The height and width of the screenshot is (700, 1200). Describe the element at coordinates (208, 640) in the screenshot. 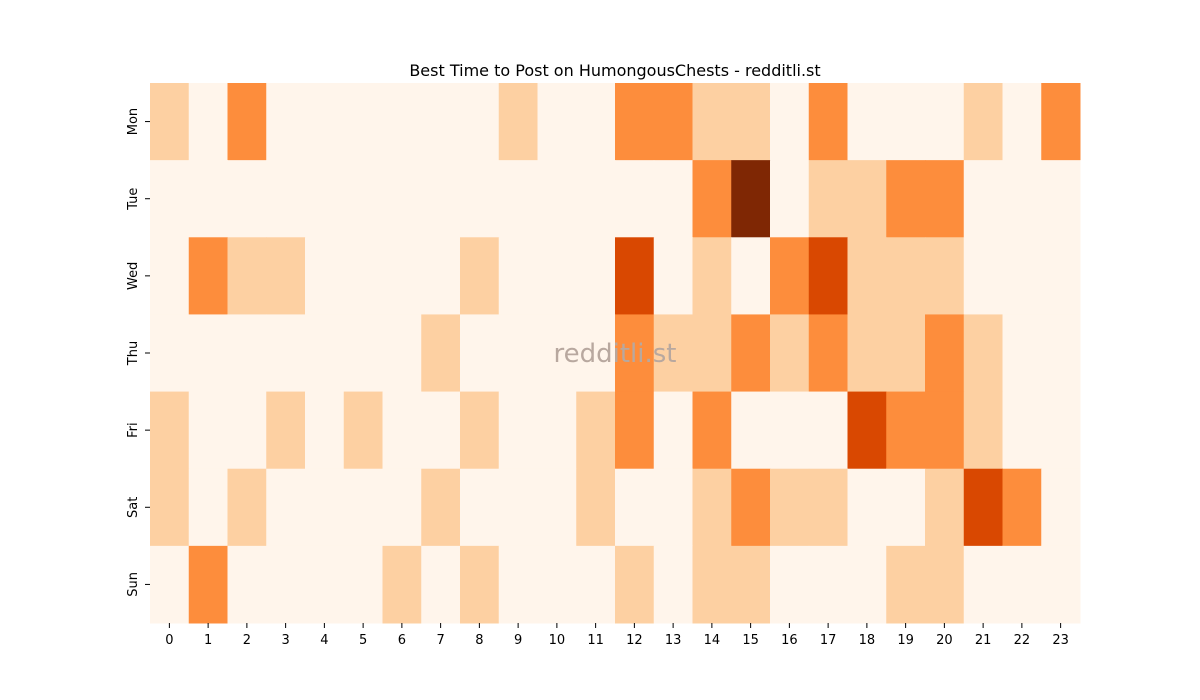

I see `x-tick-label: 1` at that location.